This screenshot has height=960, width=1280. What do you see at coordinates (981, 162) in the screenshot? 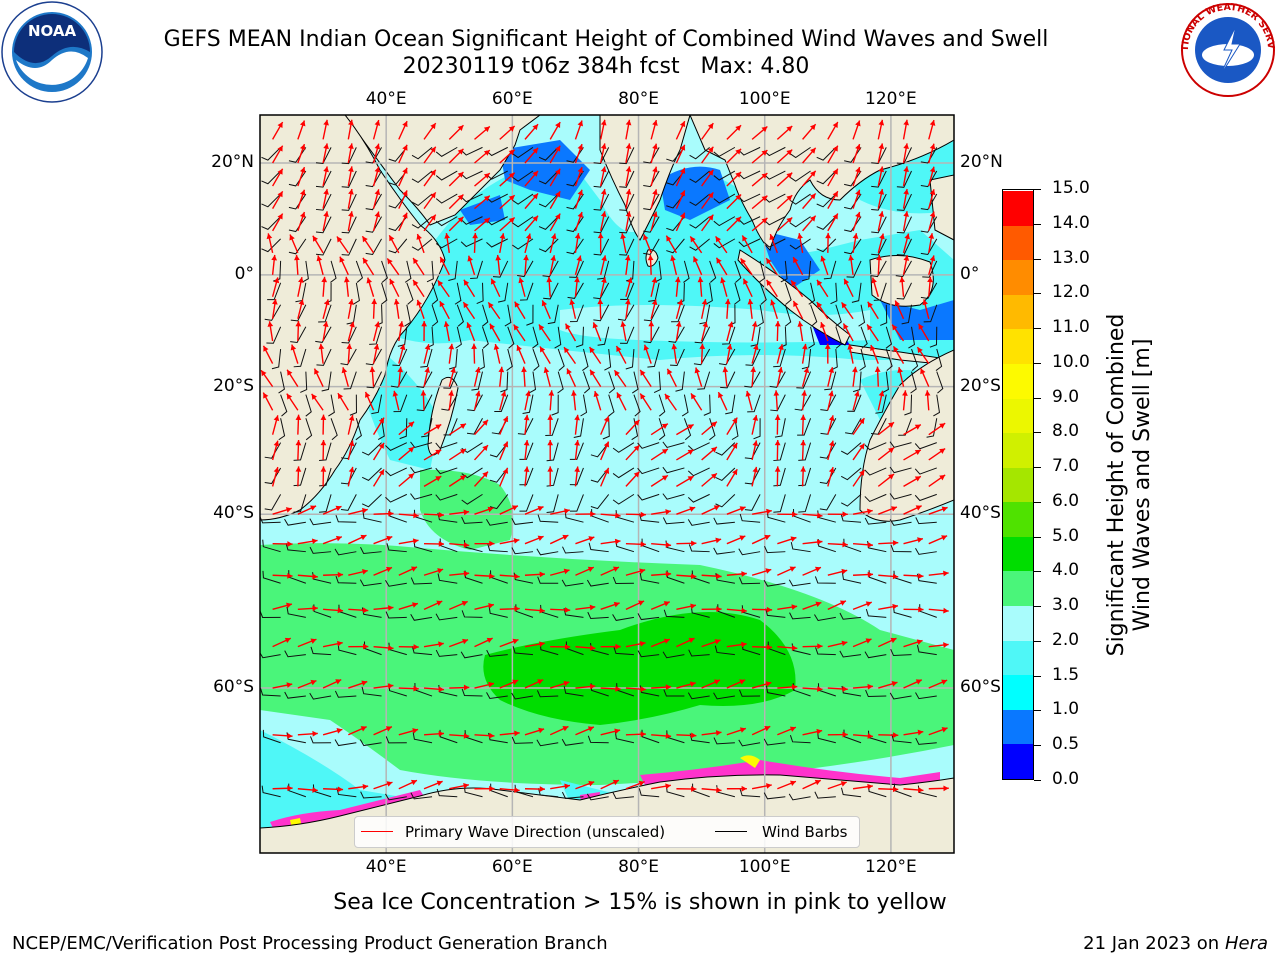
I see `lat-tick-label: 20°N` at bounding box center [981, 162].